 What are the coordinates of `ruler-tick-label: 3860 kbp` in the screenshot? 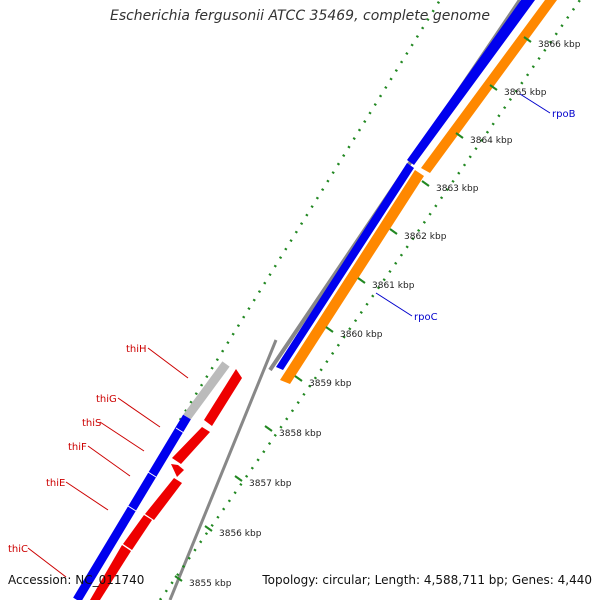 It's located at (361, 335).